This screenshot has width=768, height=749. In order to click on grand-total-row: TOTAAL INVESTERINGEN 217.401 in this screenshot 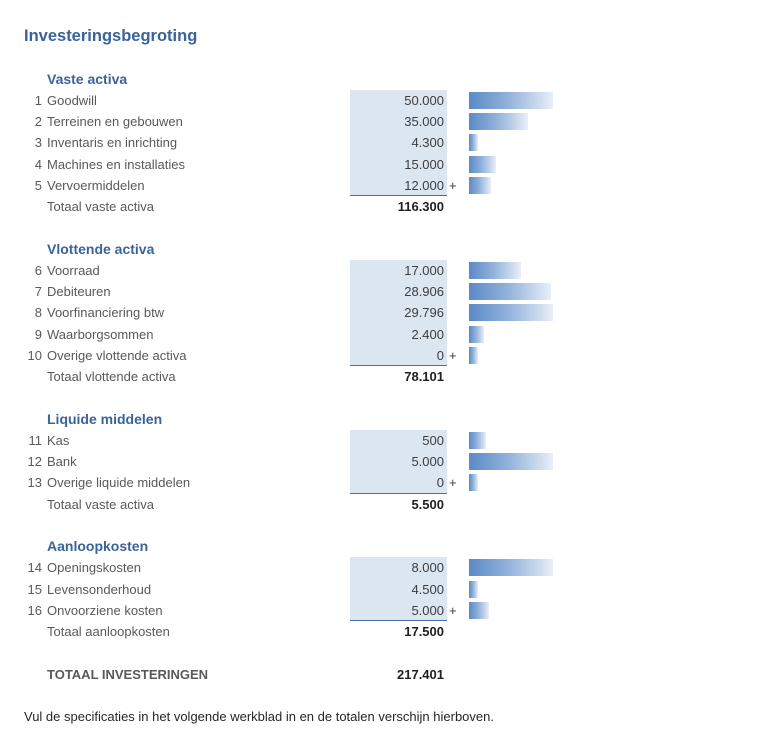, I will do `click(384, 674)`.